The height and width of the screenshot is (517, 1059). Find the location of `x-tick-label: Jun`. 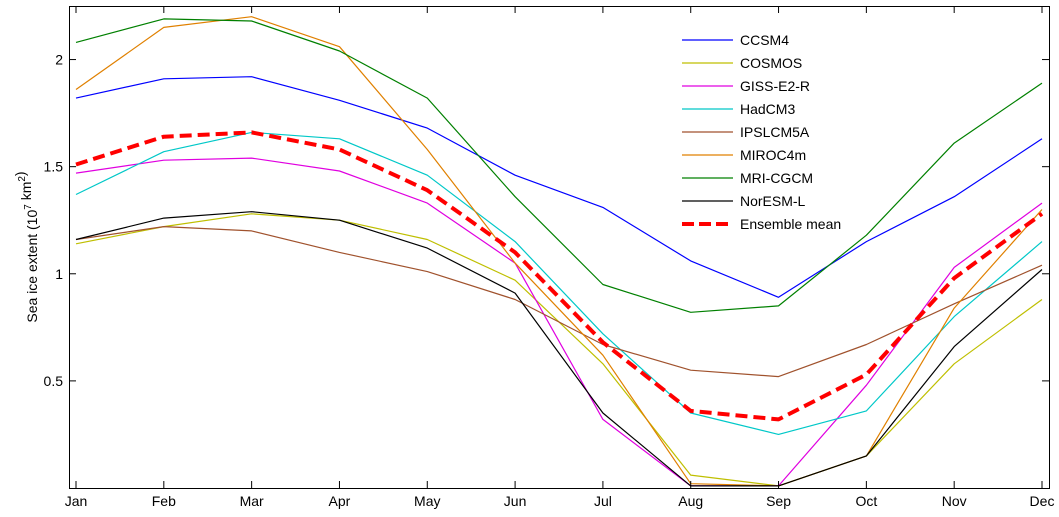

x-tick-label: Jun is located at coordinates (515, 501).